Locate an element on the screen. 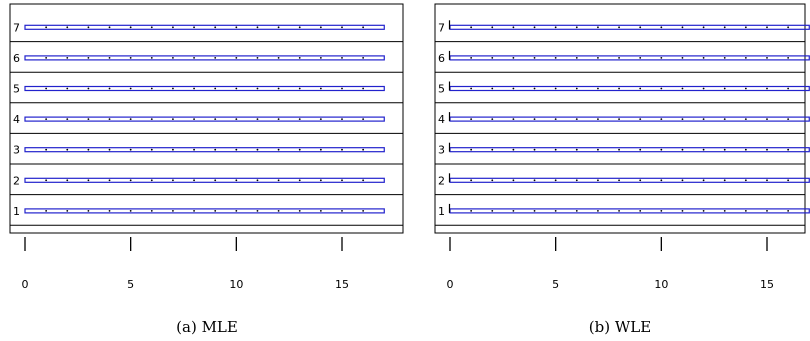 The height and width of the screenshot is (341, 810). row-label-1: 1 is located at coordinates (441, 211).